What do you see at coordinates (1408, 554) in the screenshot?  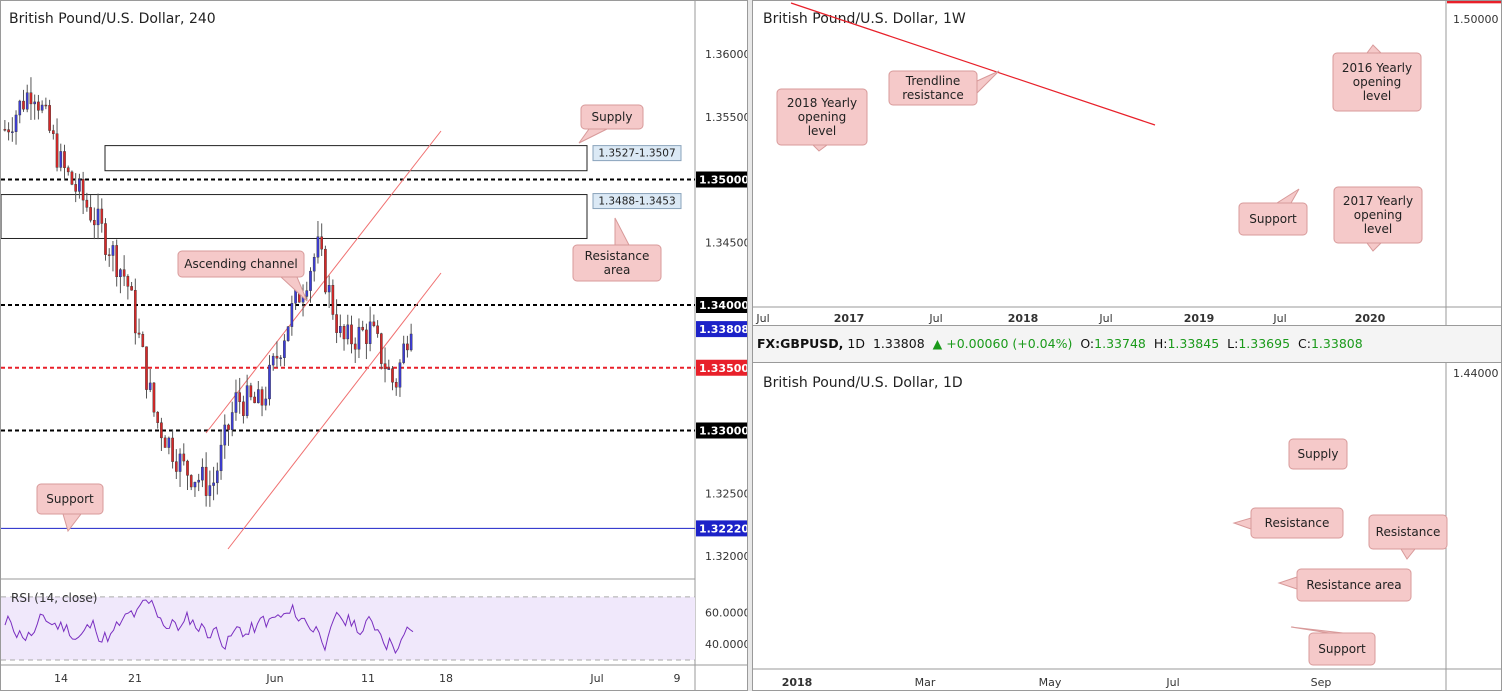 I see `callout-resistance-1d-pointer` at bounding box center [1408, 554].